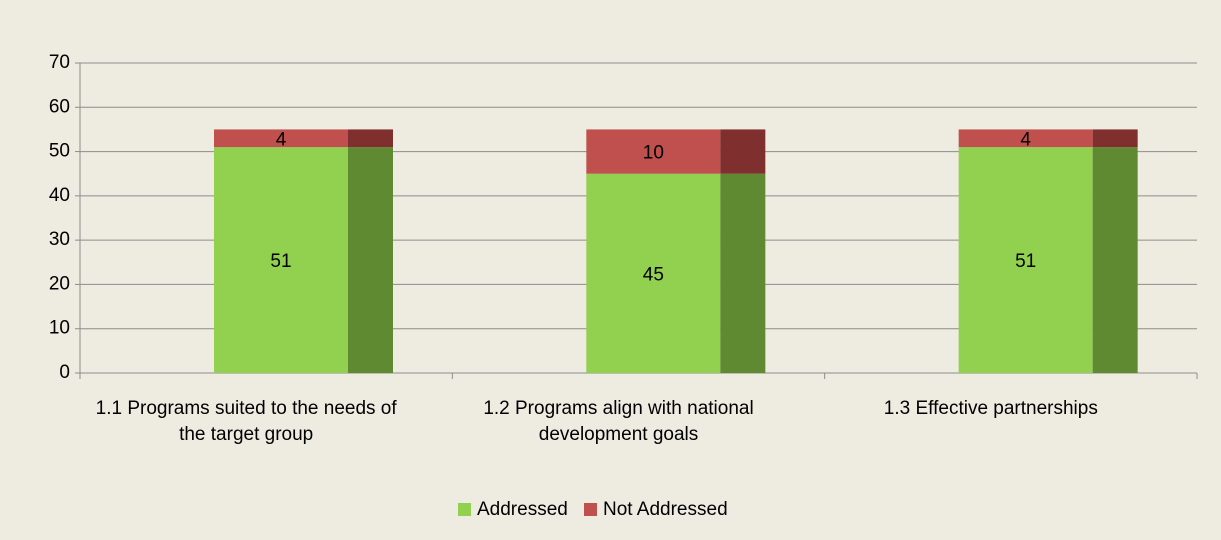 The height and width of the screenshot is (540, 1221). What do you see at coordinates (59, 239) in the screenshot?
I see `y-tick-label: 30` at bounding box center [59, 239].